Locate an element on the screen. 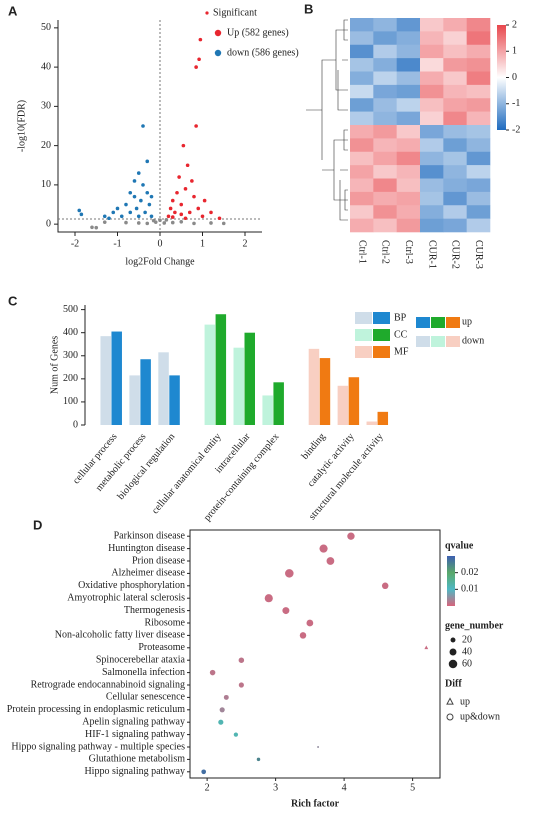 This screenshot has height=814, width=550. y-tick-label: Cellular senescence is located at coordinates (146, 697).